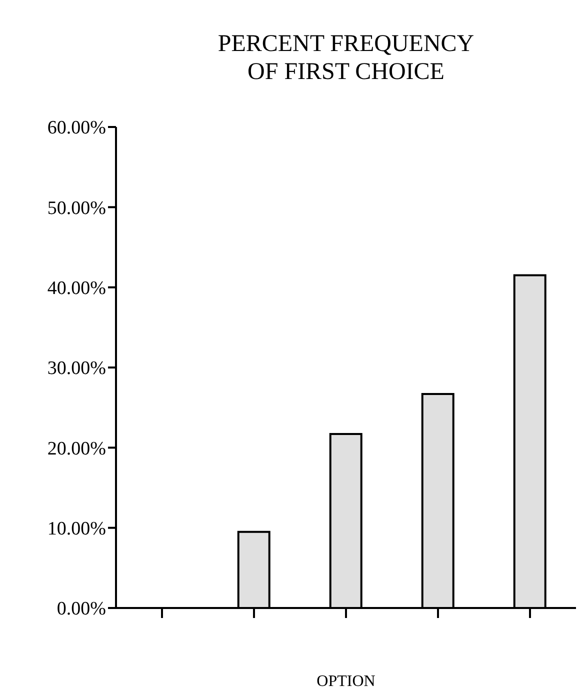  What do you see at coordinates (81, 609) in the screenshot?
I see `y-tick-label: 0.00%` at bounding box center [81, 609].